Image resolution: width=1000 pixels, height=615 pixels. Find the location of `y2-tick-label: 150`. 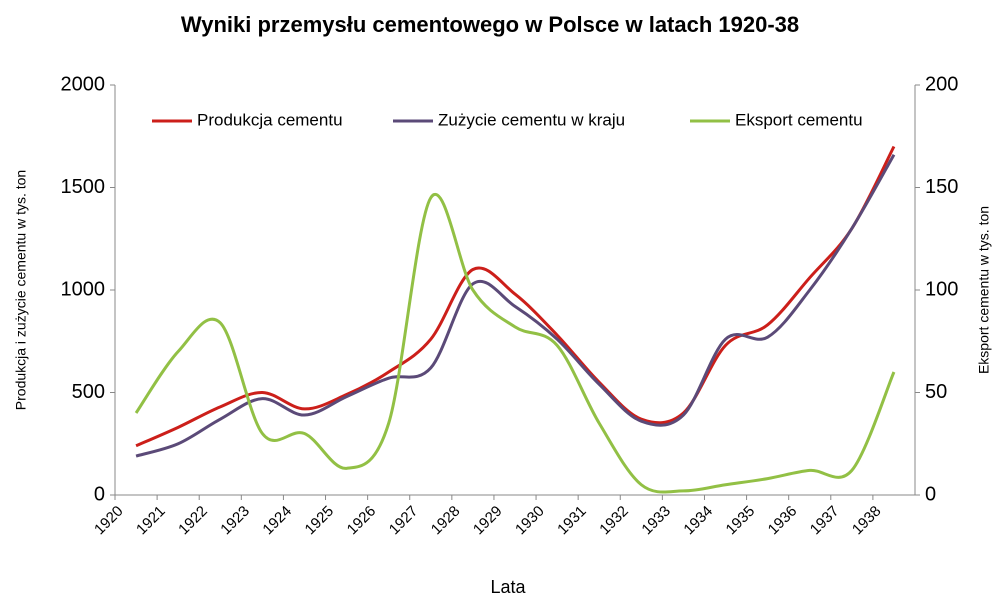

y2-tick-label: 150 is located at coordinates (941, 187).